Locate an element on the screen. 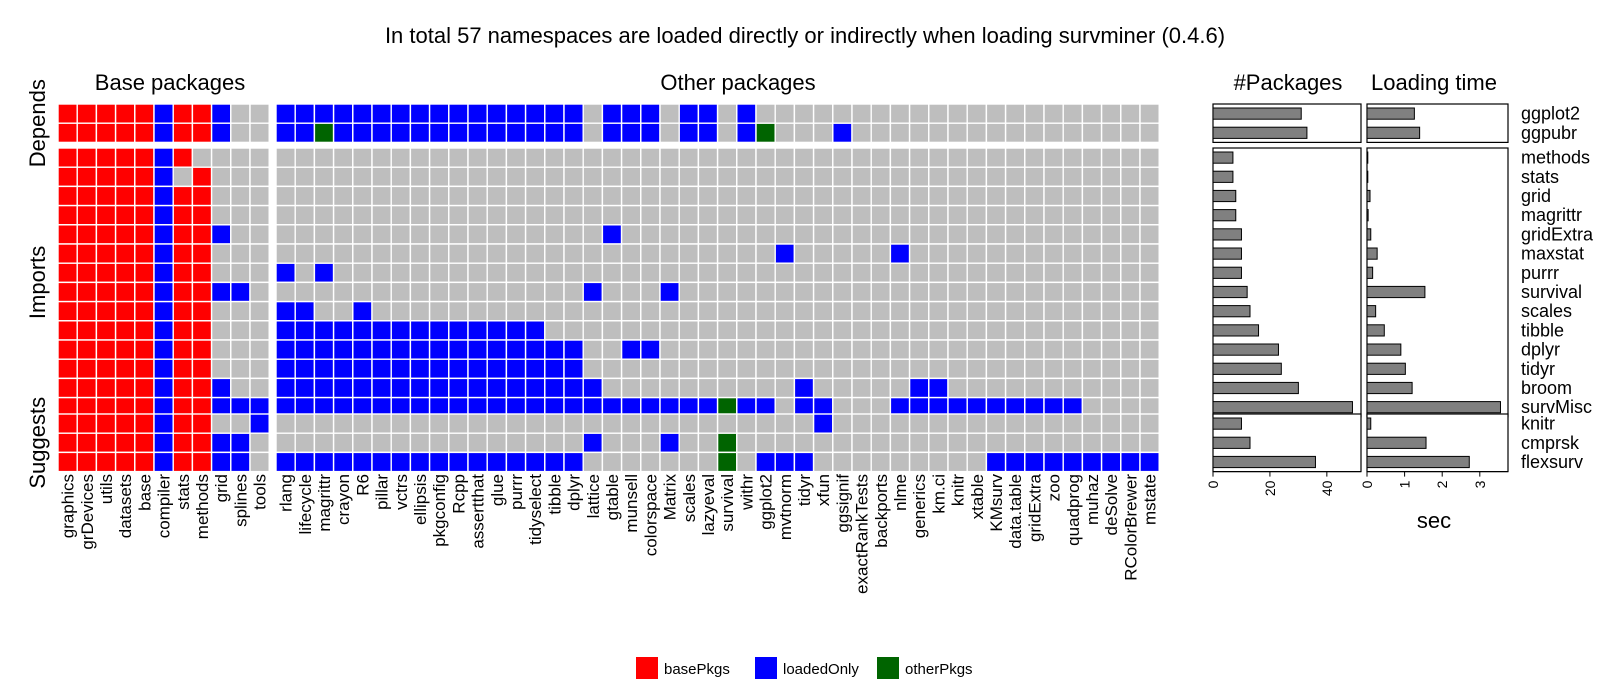  other-column-label: exactRankTests is located at coordinates (862, 534).